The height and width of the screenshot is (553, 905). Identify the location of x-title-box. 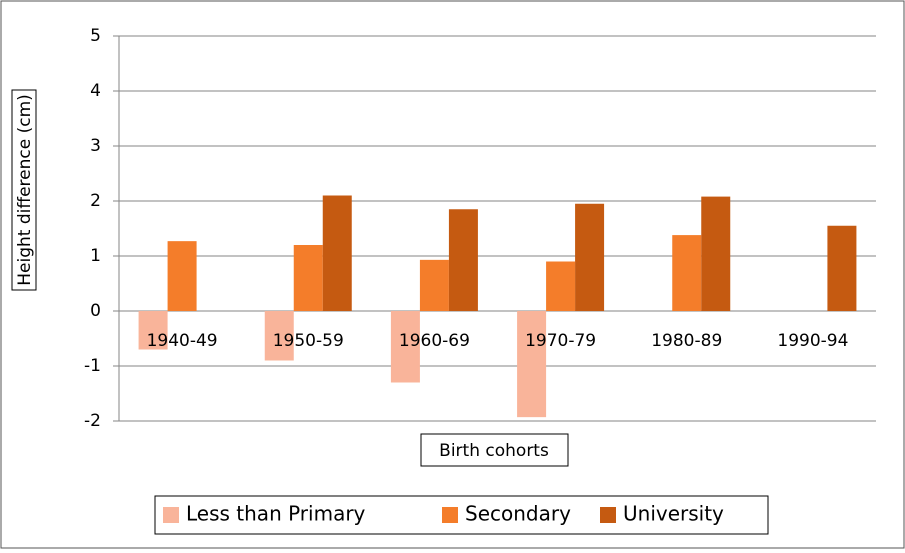
(494, 450).